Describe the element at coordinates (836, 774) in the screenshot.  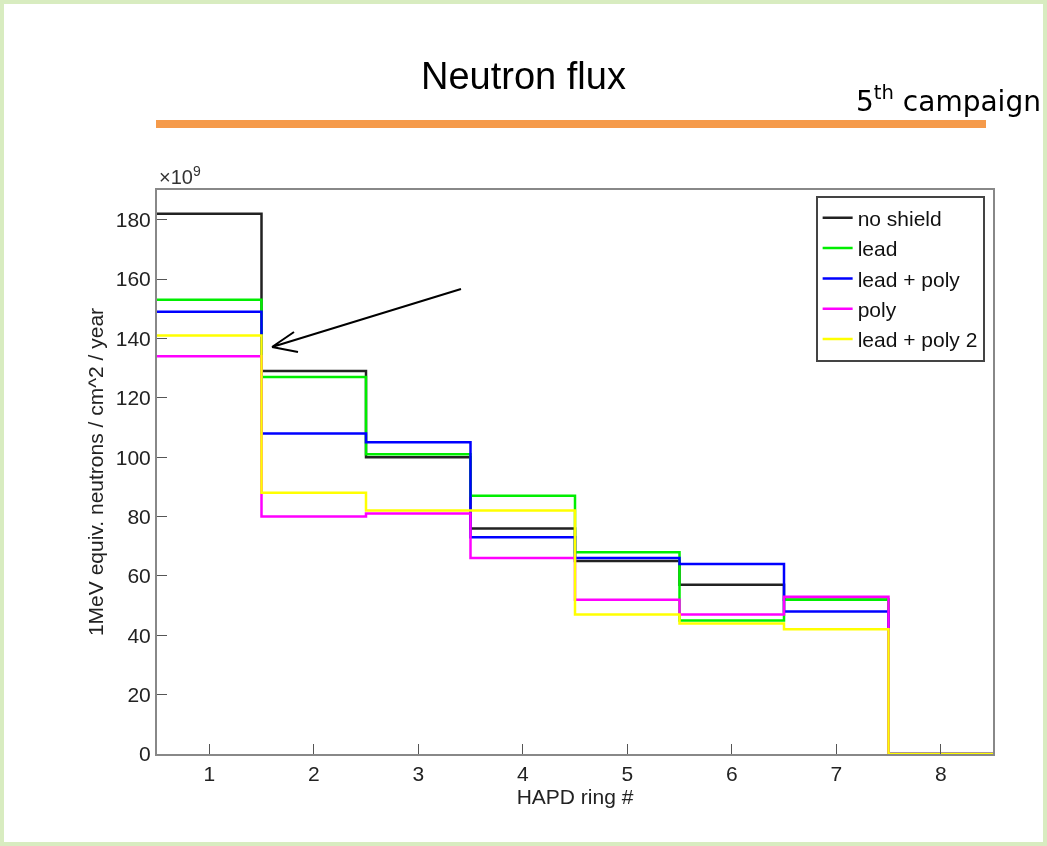
I see `x-tick-label: 7` at that location.